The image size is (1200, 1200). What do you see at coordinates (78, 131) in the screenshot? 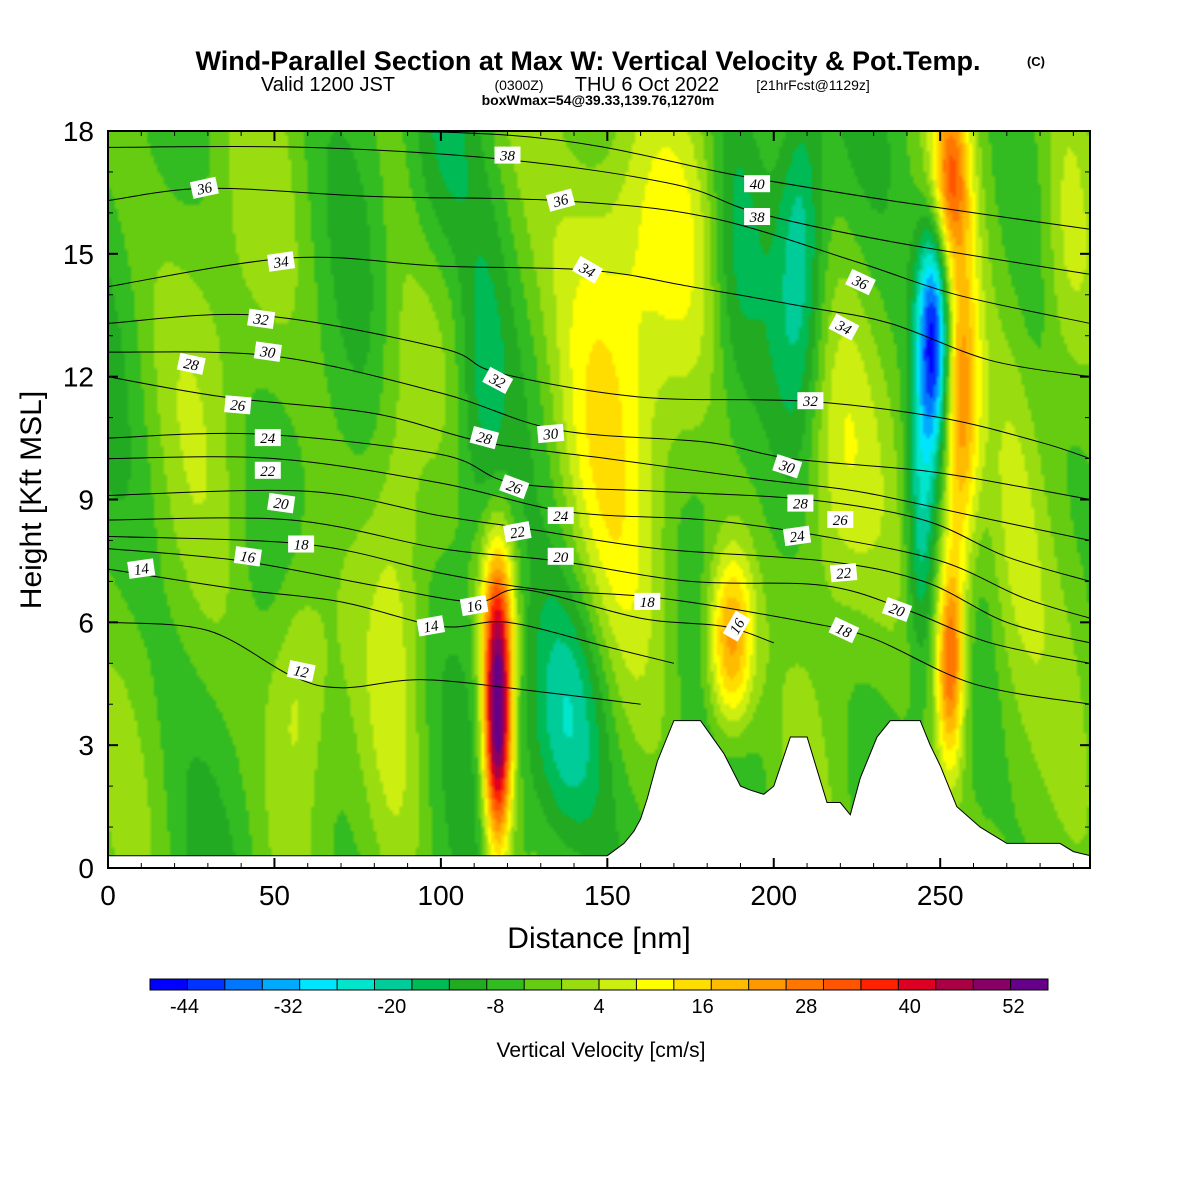
I see `y-tick-label: 18` at bounding box center [78, 131].